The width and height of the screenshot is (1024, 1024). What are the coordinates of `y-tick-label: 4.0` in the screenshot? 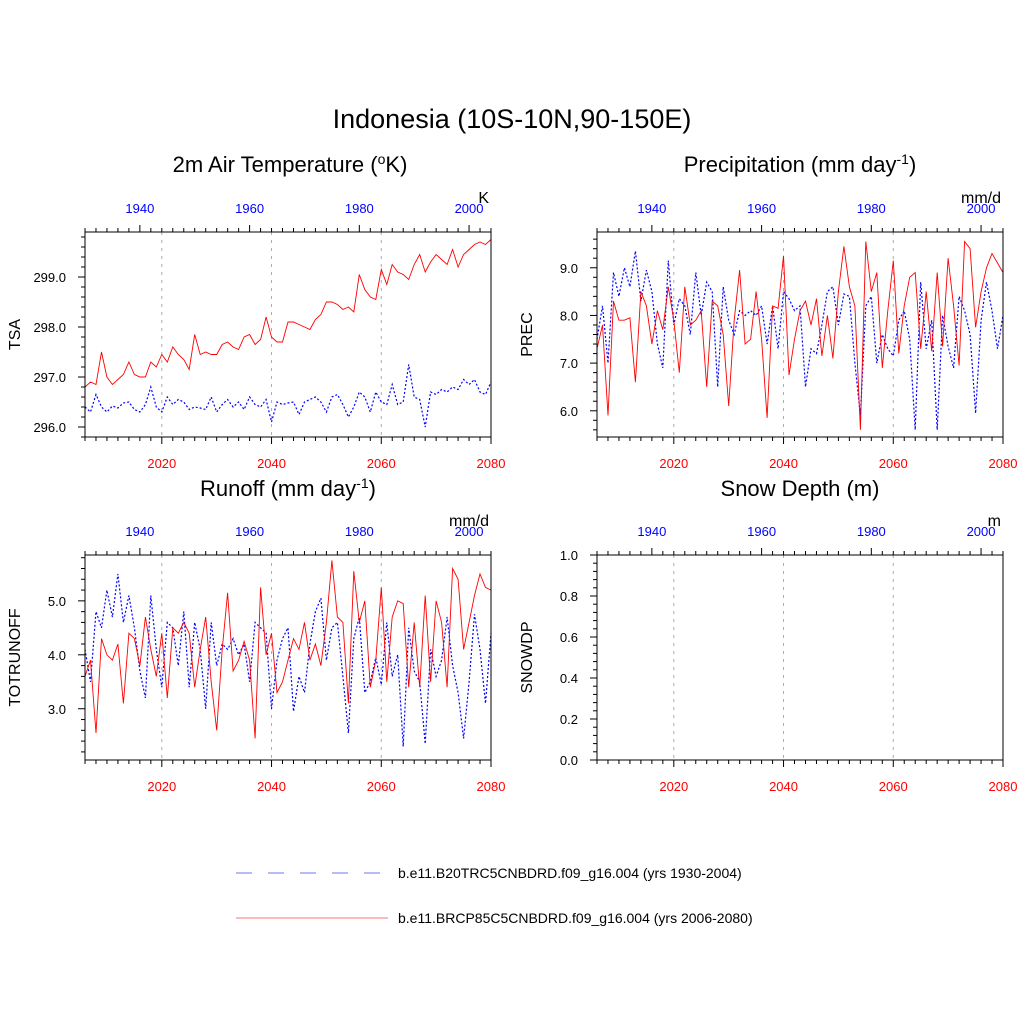 It's located at (57, 655).